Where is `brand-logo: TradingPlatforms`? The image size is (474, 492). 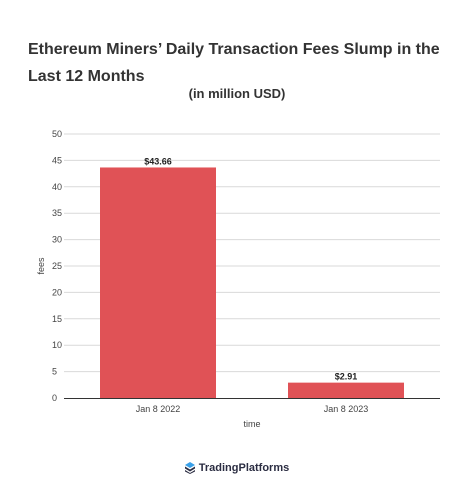
brand-logo: TradingPlatforms is located at coordinates (237, 468).